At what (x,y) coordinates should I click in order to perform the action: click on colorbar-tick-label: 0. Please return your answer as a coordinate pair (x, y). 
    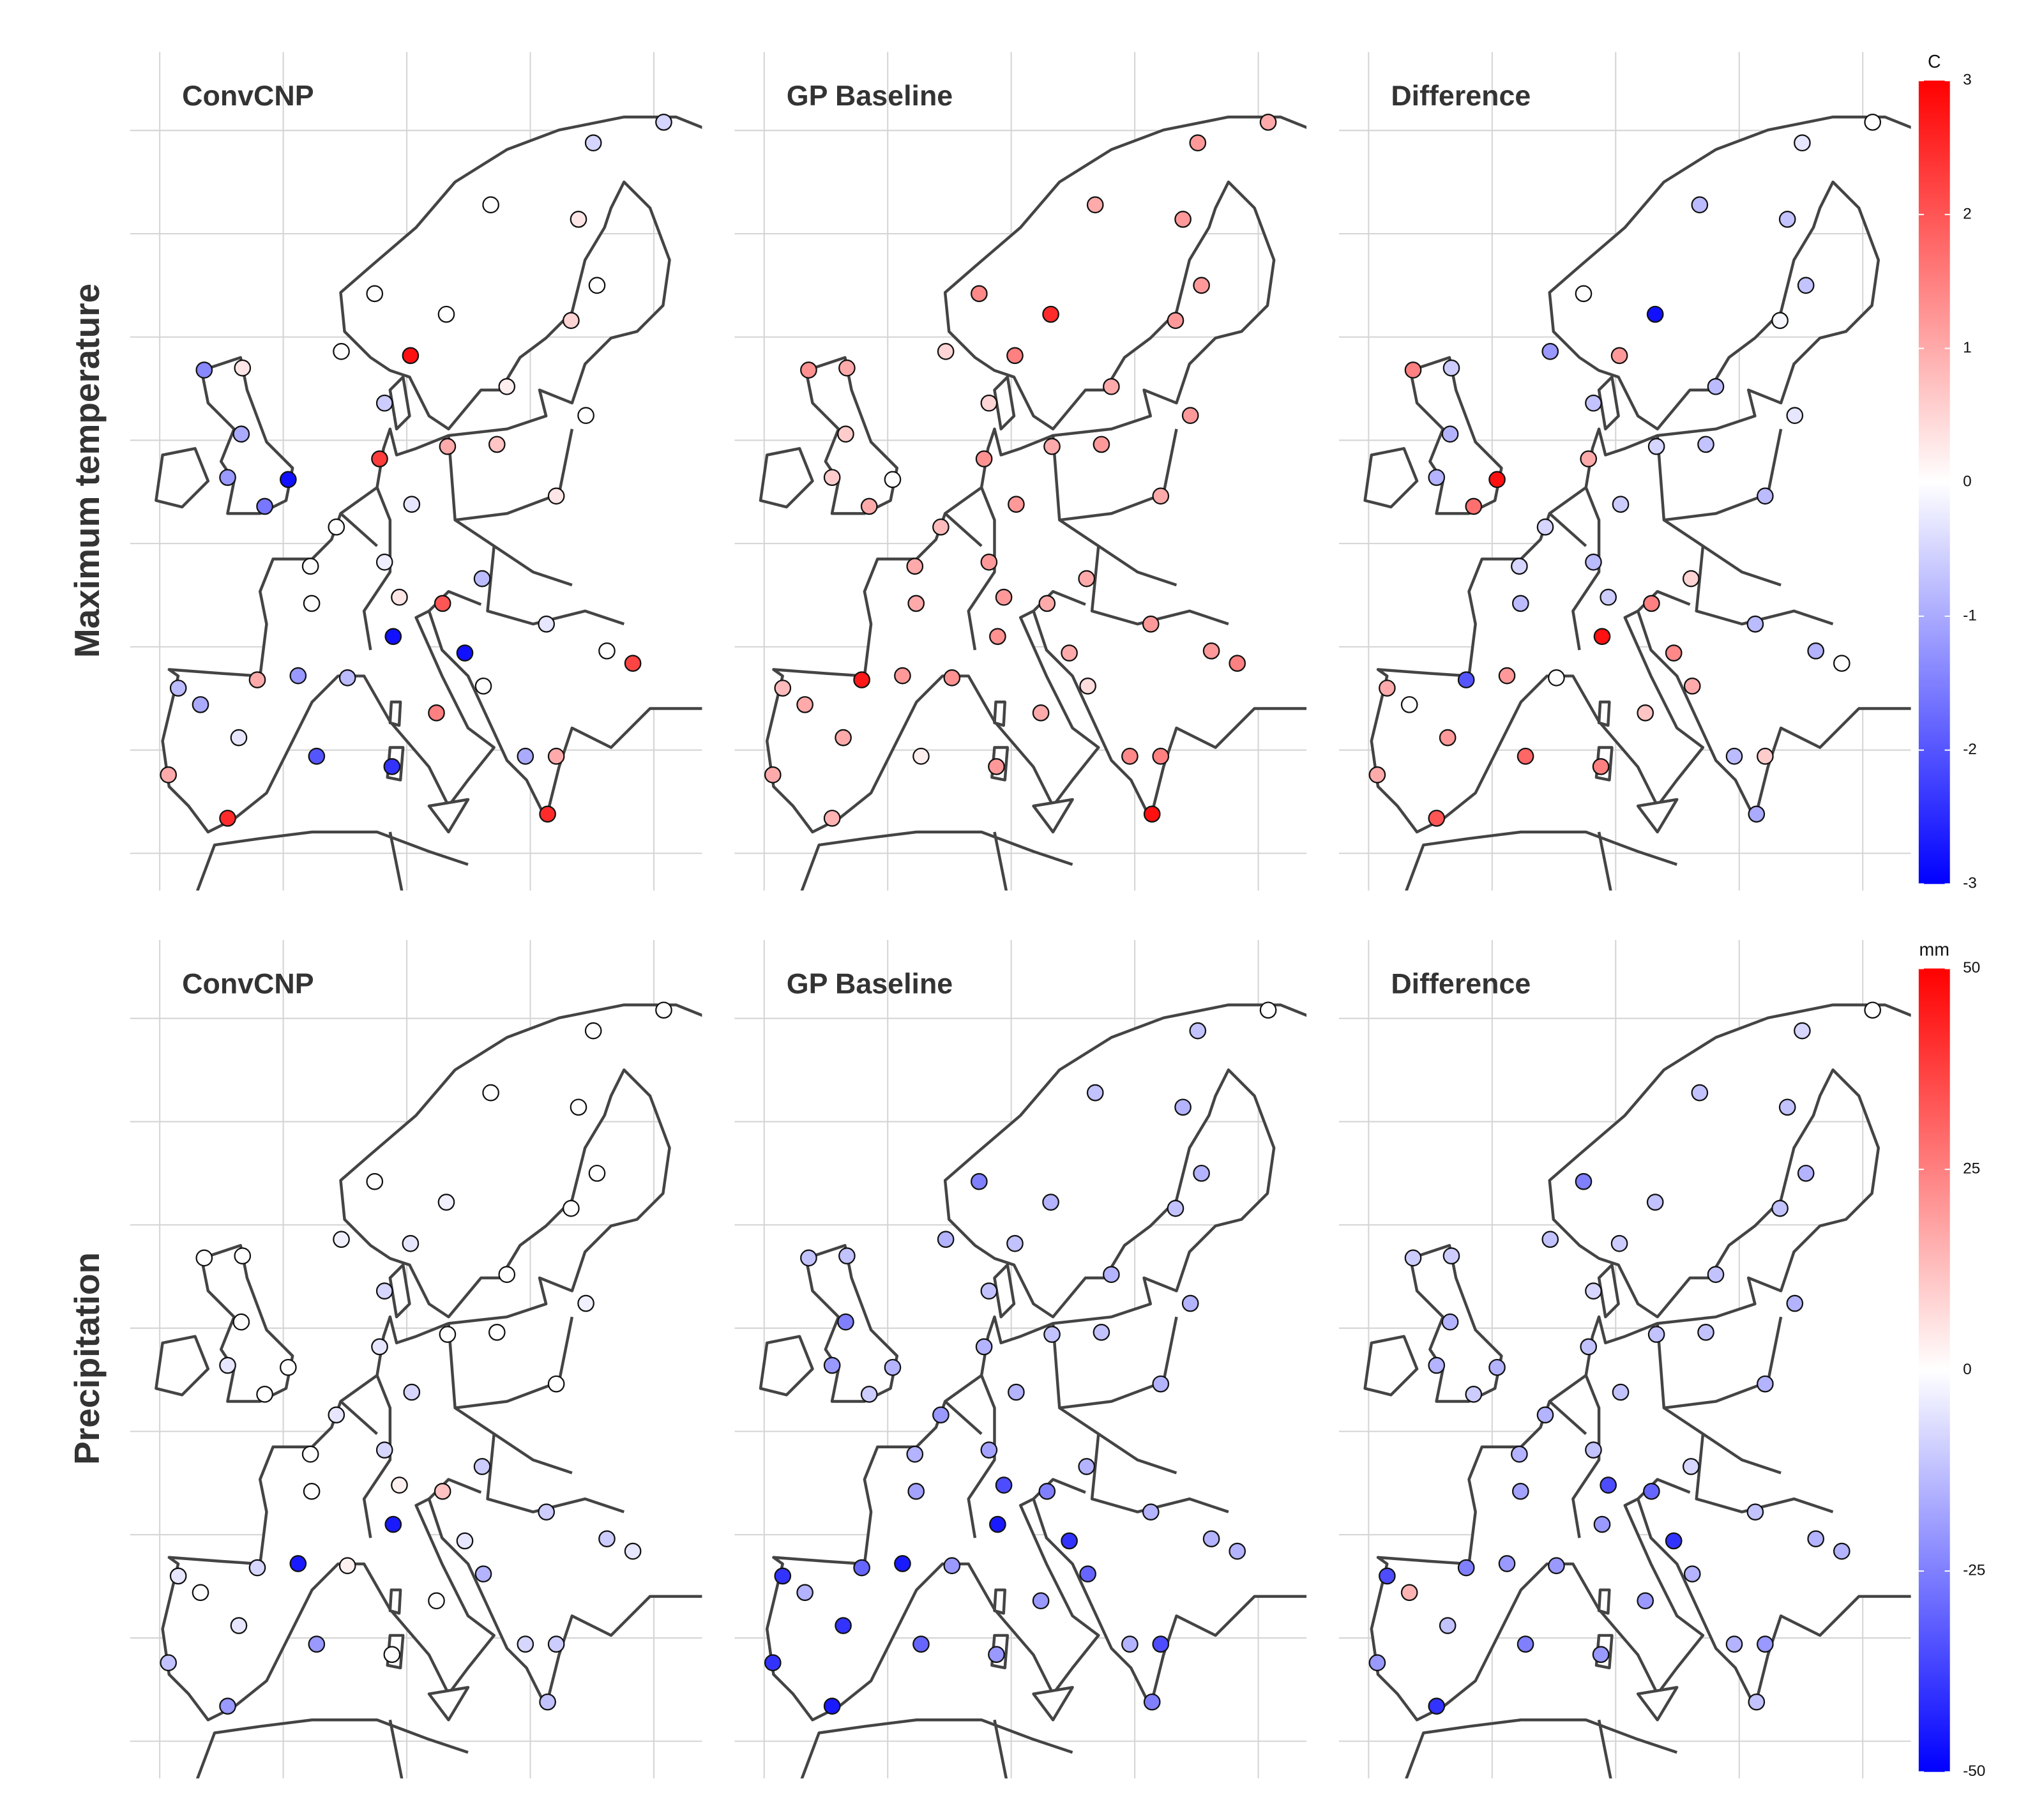
    Looking at the image, I should click on (1967, 1369).